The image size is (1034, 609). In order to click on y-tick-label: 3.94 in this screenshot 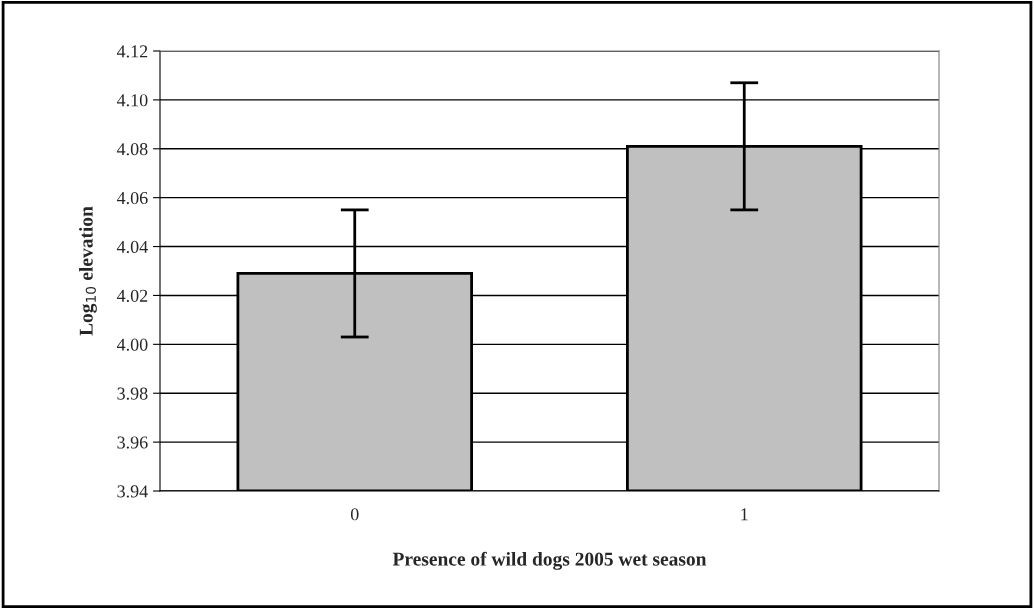, I will do `click(132, 491)`.